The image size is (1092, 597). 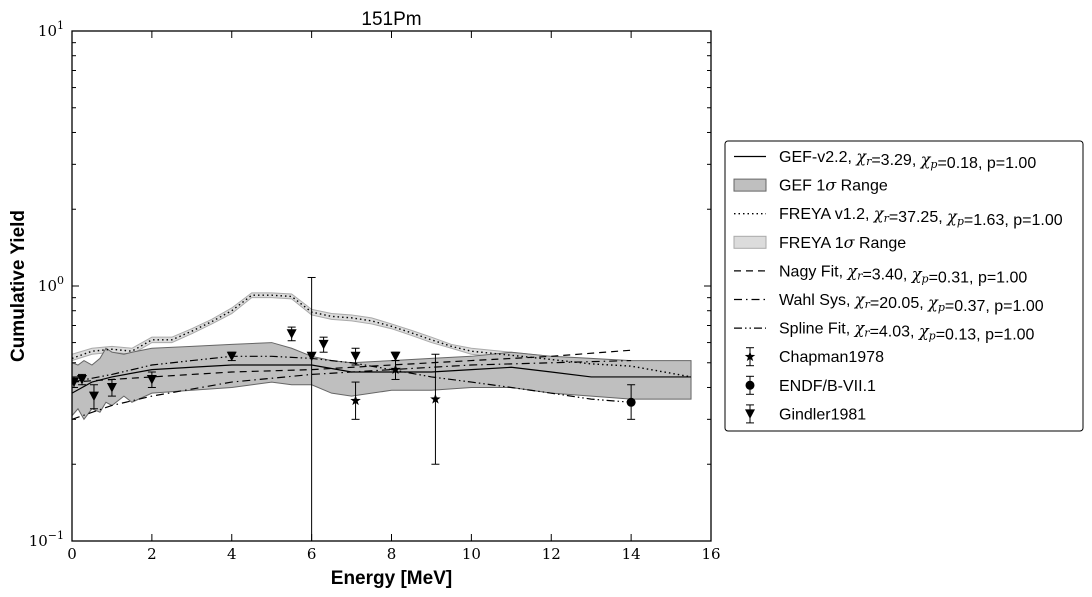 I want to click on band-gef-1-range, so click(x=382, y=381).